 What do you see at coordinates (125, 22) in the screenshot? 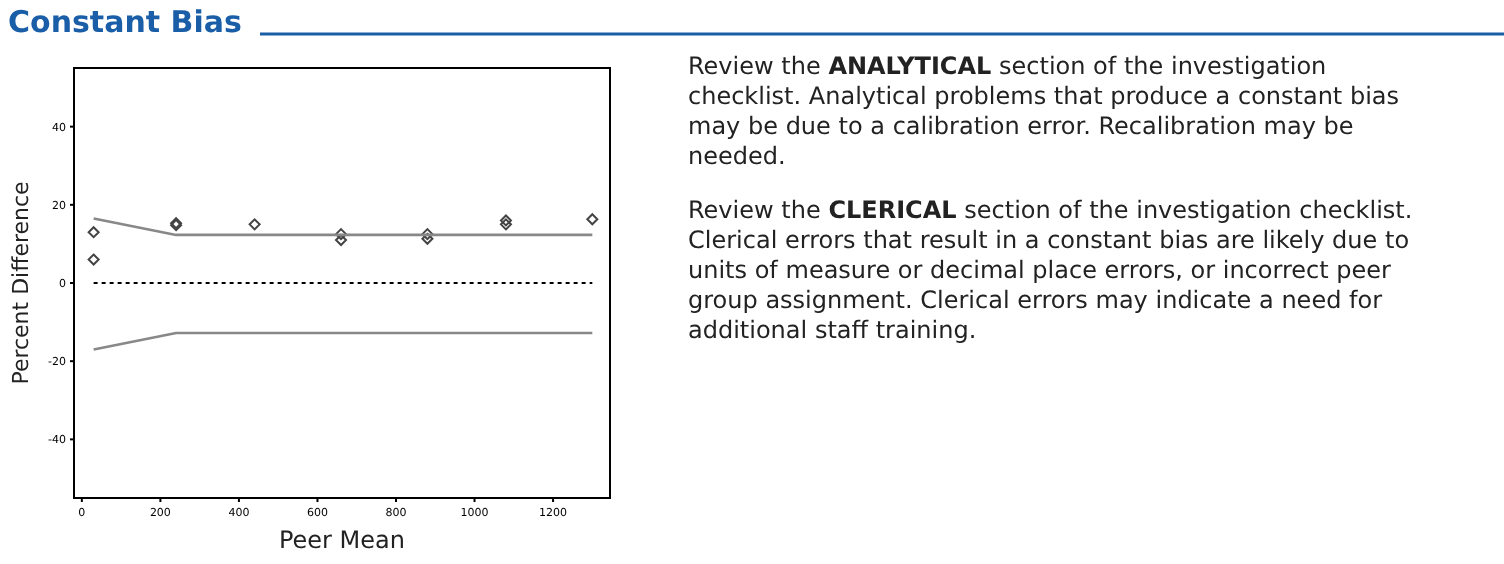
I see `chart-title: Constant Bias` at bounding box center [125, 22].